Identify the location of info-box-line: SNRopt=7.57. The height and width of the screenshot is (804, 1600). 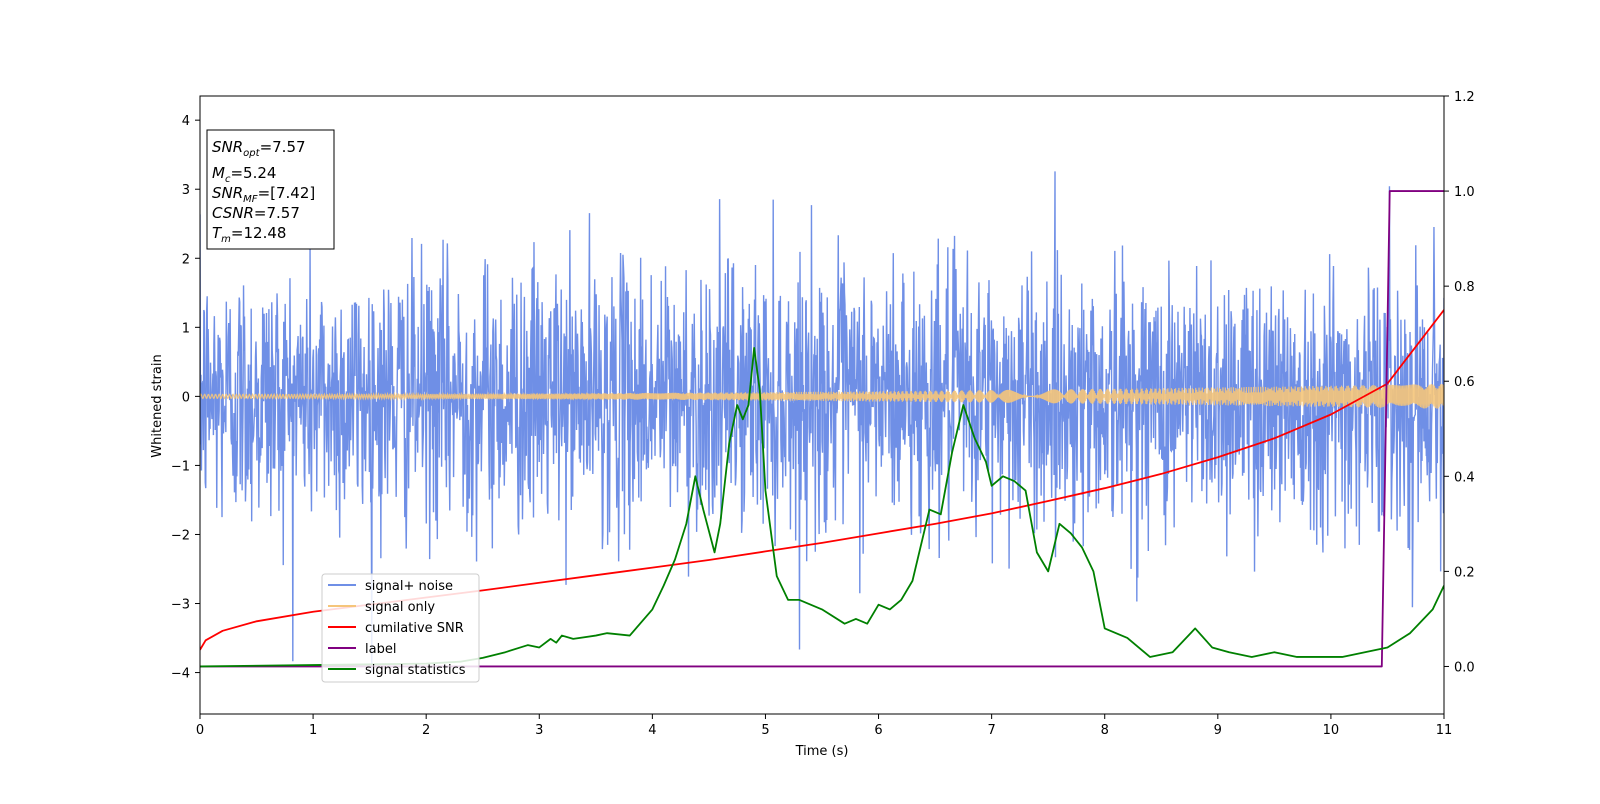
(259, 148).